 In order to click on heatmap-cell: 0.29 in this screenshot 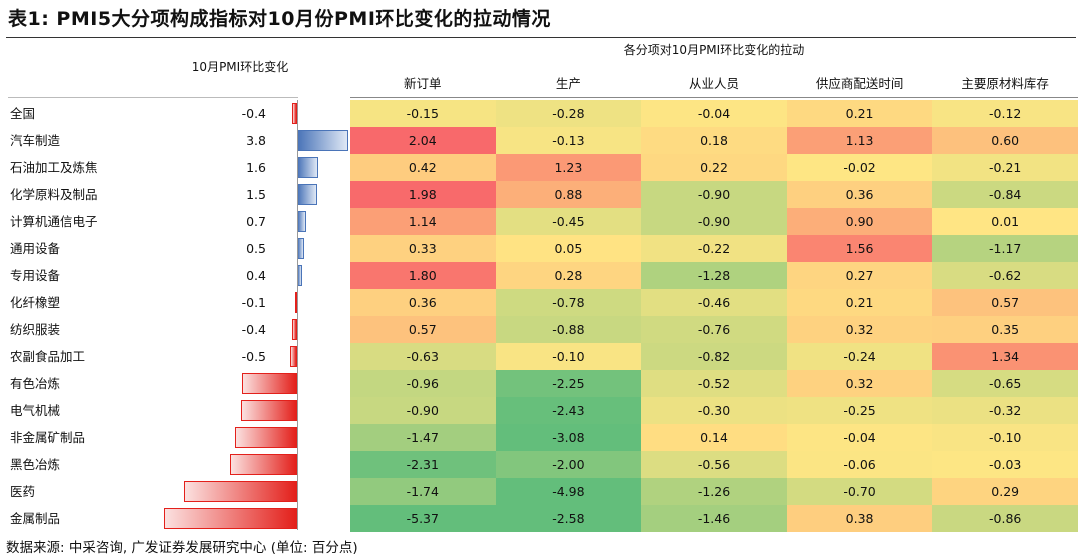, I will do `click(1005, 491)`.